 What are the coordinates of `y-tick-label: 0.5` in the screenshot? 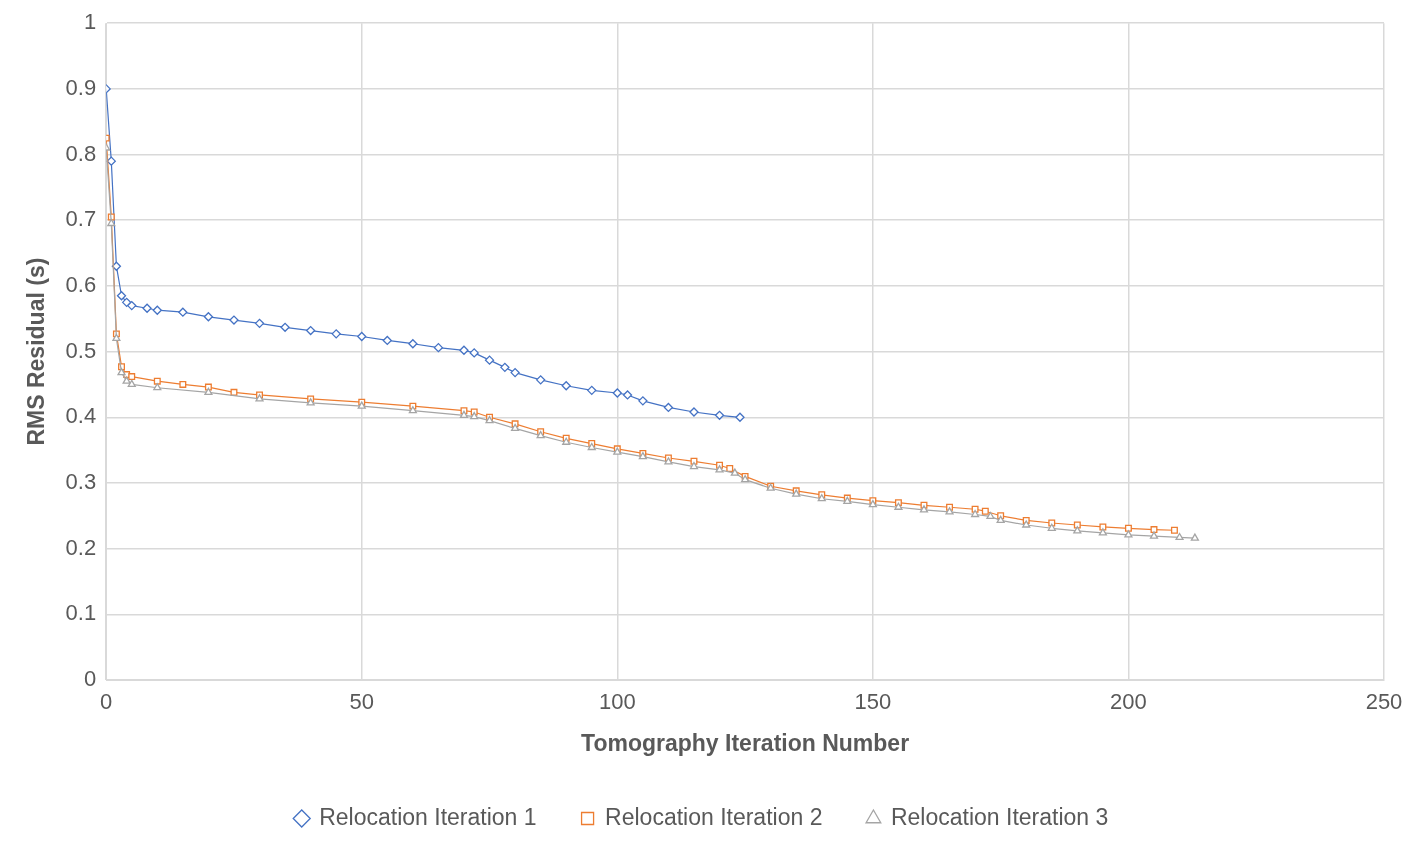 It's located at (81, 350).